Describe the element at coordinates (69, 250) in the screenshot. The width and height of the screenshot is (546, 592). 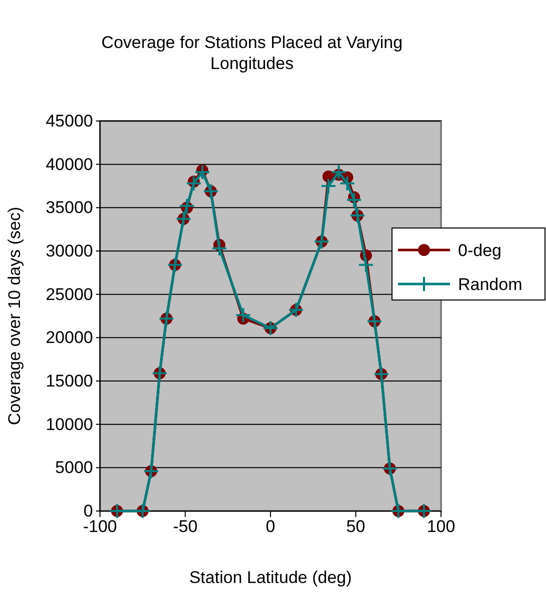
I see `y-tick-label: 30000` at that location.